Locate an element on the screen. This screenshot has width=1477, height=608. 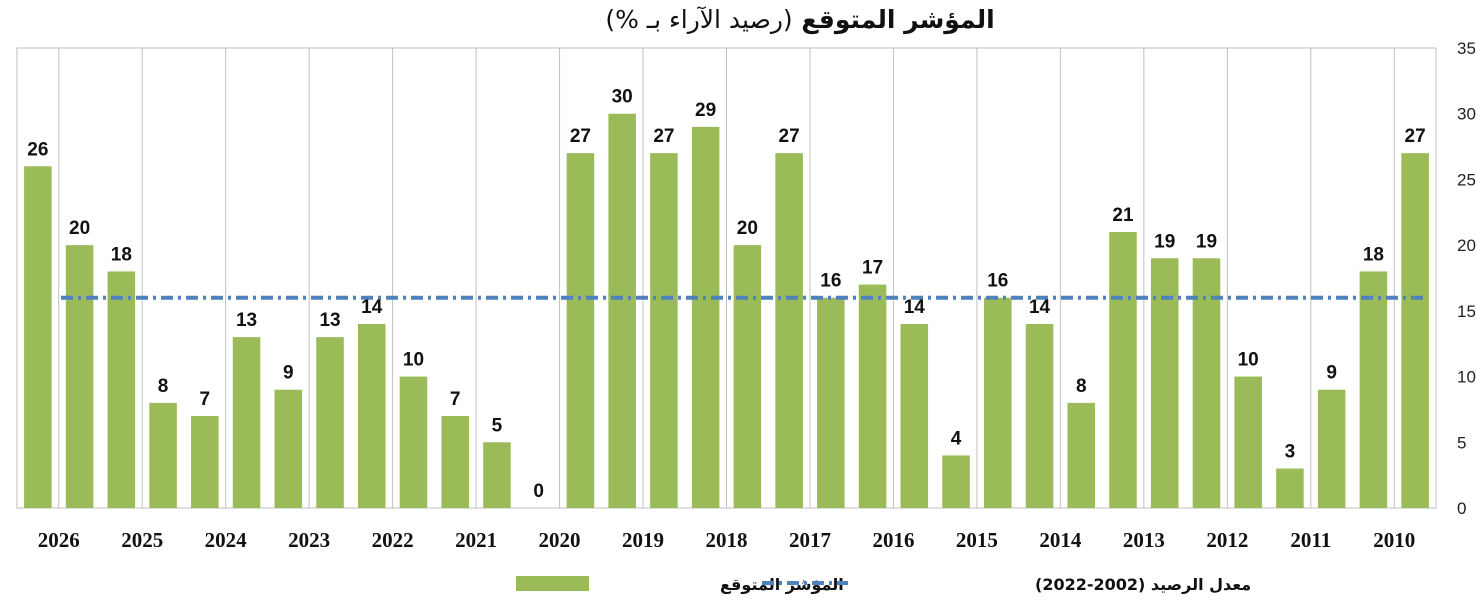
data-label: 21 is located at coordinates (1123, 215).